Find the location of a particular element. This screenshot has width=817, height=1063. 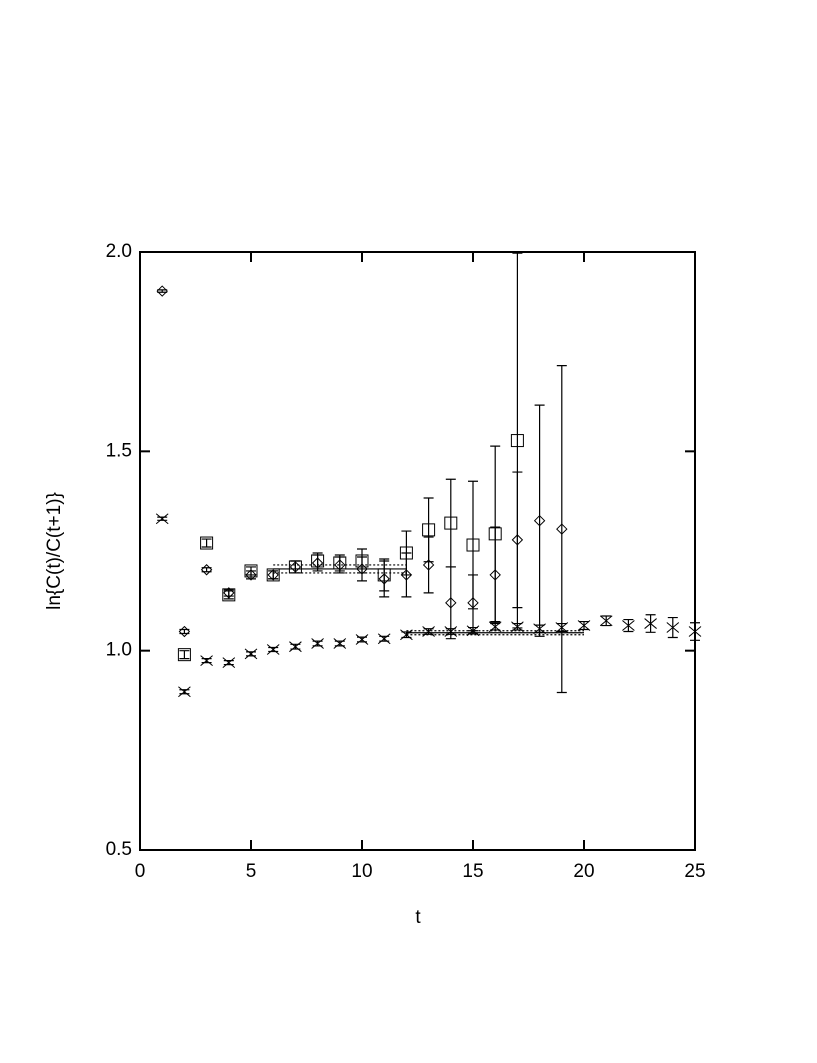

x-tick-label: 5 is located at coordinates (251, 871).